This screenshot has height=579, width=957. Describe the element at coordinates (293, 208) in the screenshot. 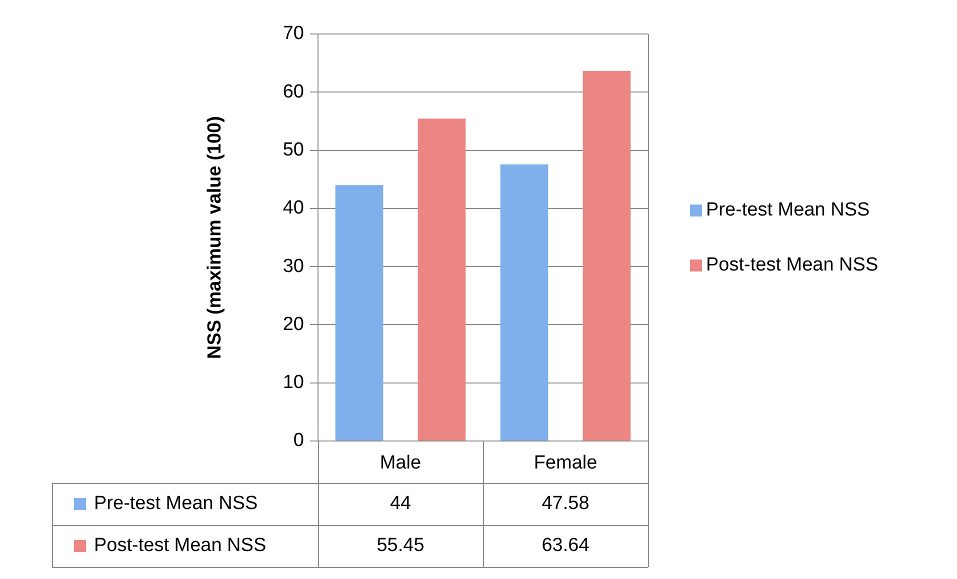

I see `y-tick-label: 40` at that location.